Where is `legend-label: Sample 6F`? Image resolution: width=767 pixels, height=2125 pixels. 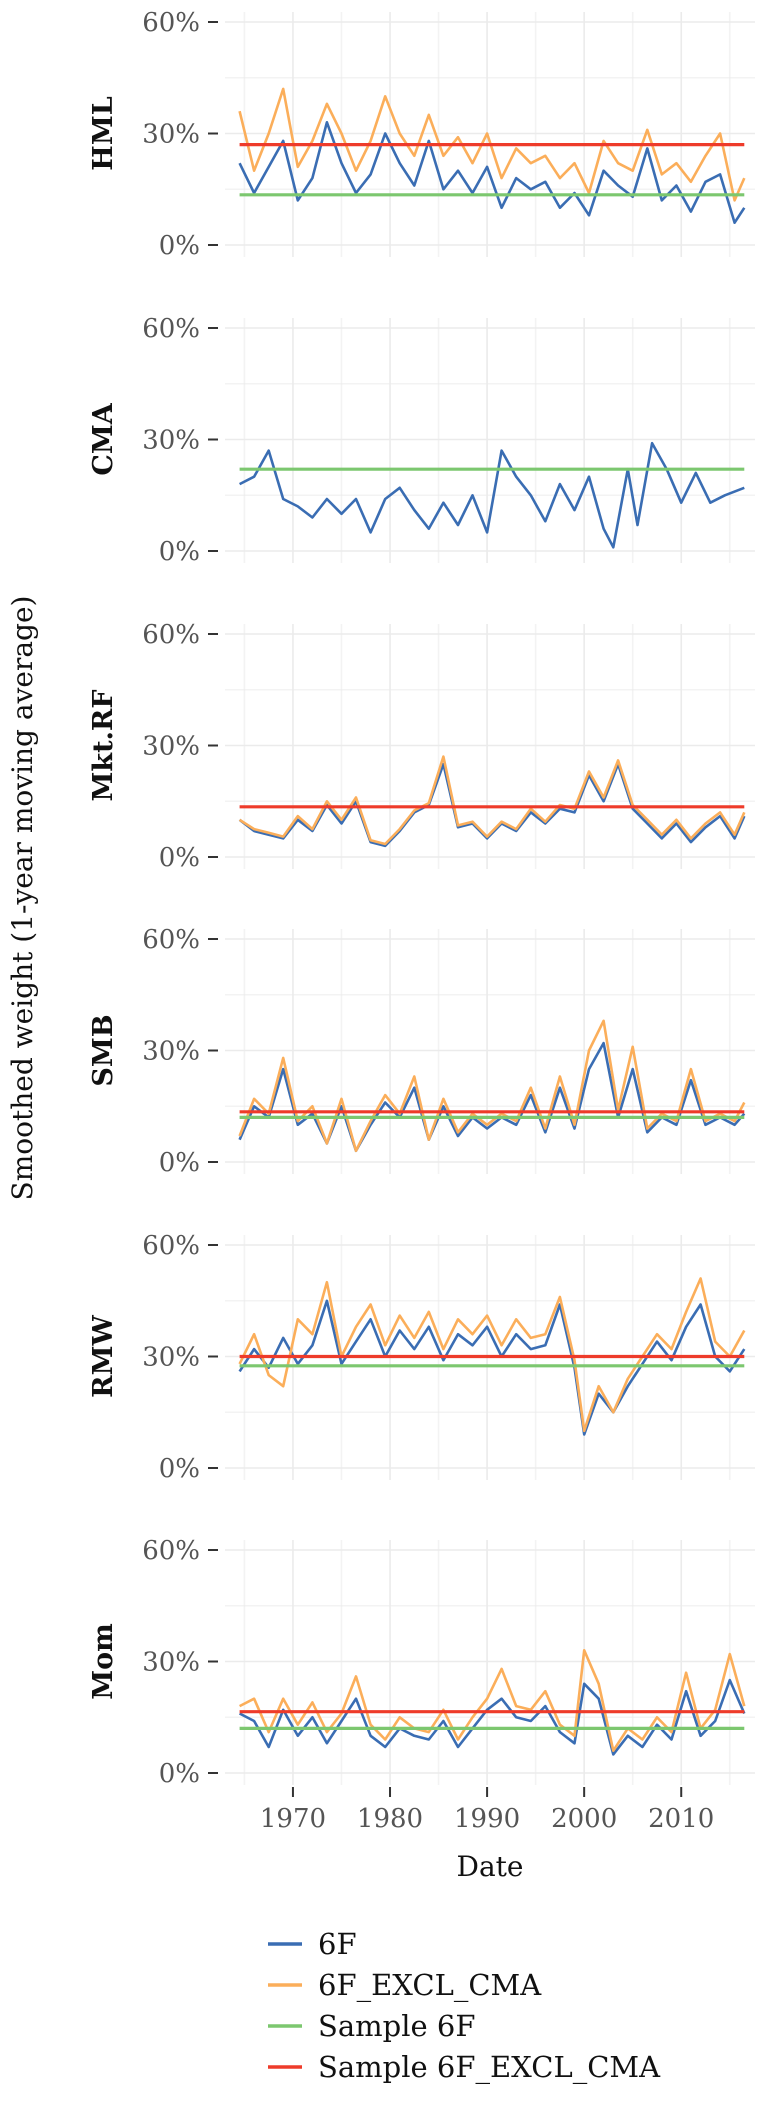 legend-label: Sample 6F is located at coordinates (396, 2026).